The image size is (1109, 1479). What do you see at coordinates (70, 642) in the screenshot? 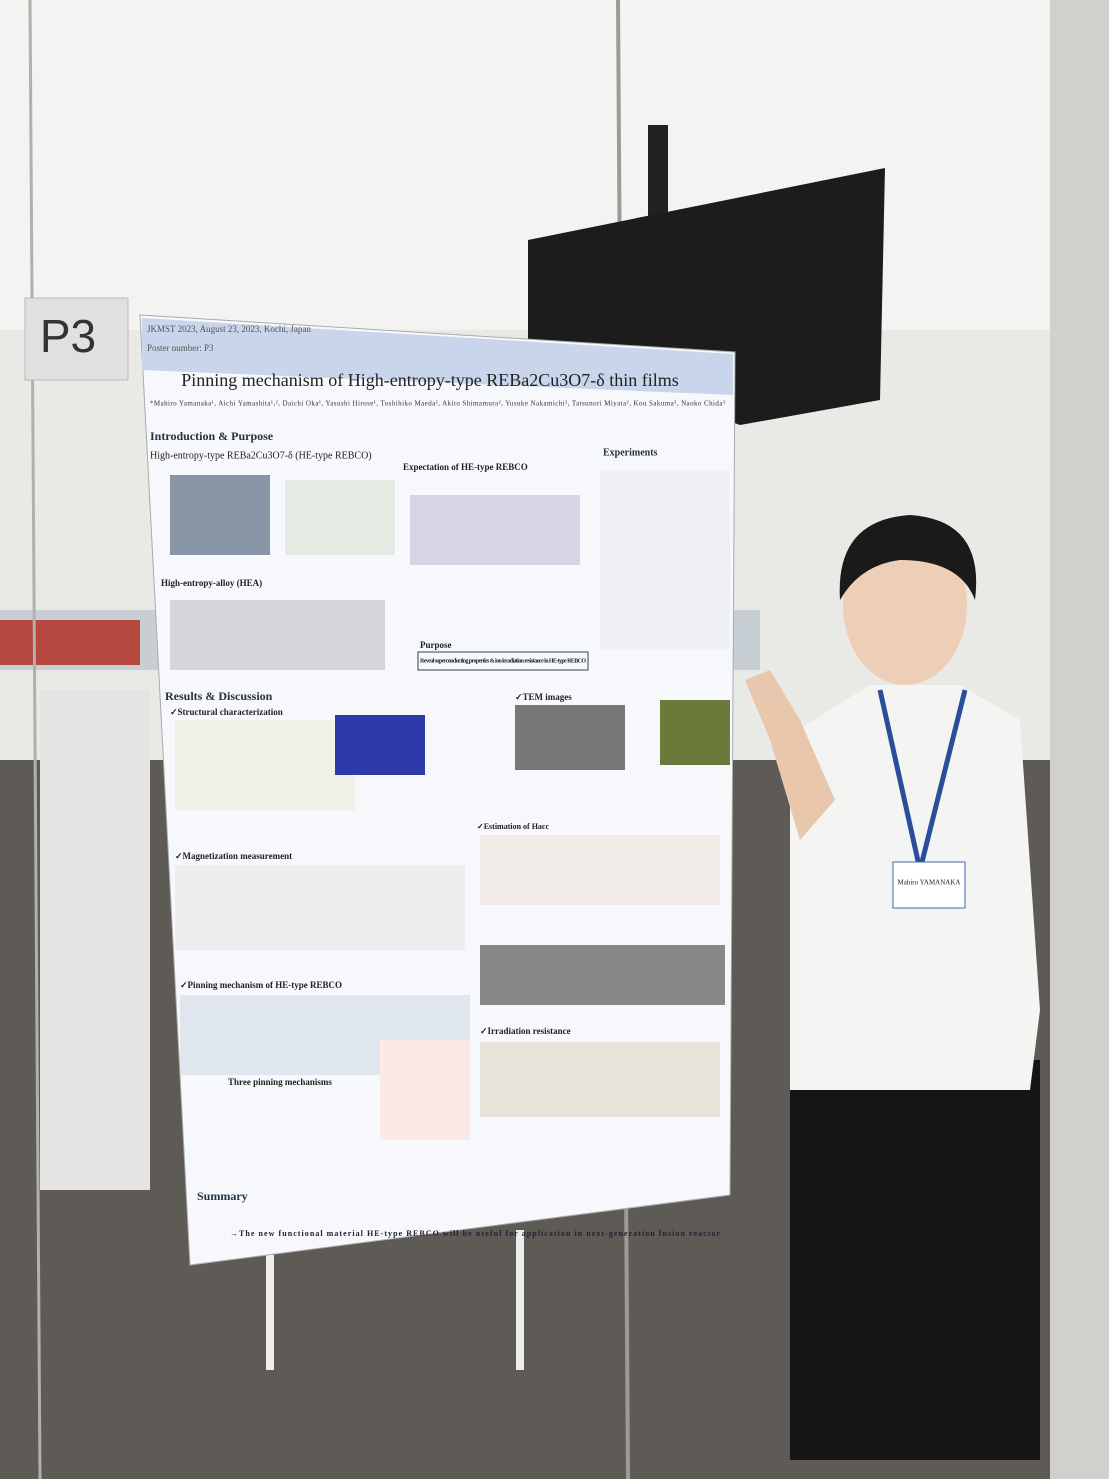
I see `roof` at bounding box center [70, 642].